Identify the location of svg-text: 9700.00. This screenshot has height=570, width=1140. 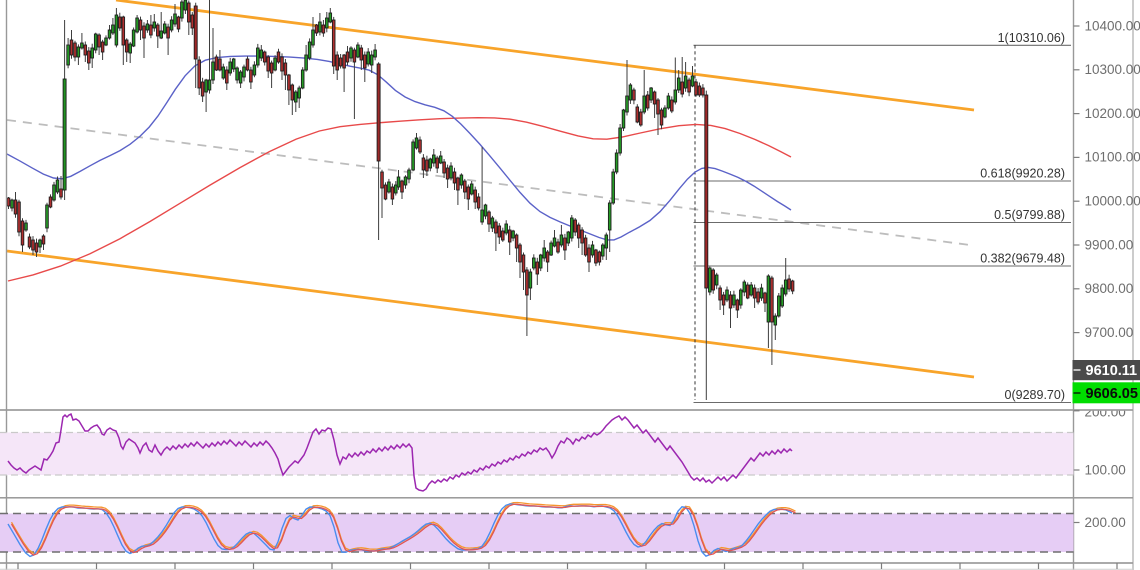
(1109, 332).